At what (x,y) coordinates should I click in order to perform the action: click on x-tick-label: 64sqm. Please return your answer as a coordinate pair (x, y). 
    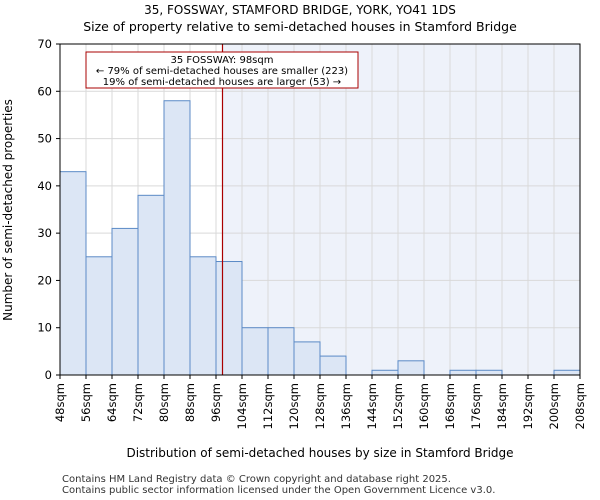
    Looking at the image, I should click on (112, 402).